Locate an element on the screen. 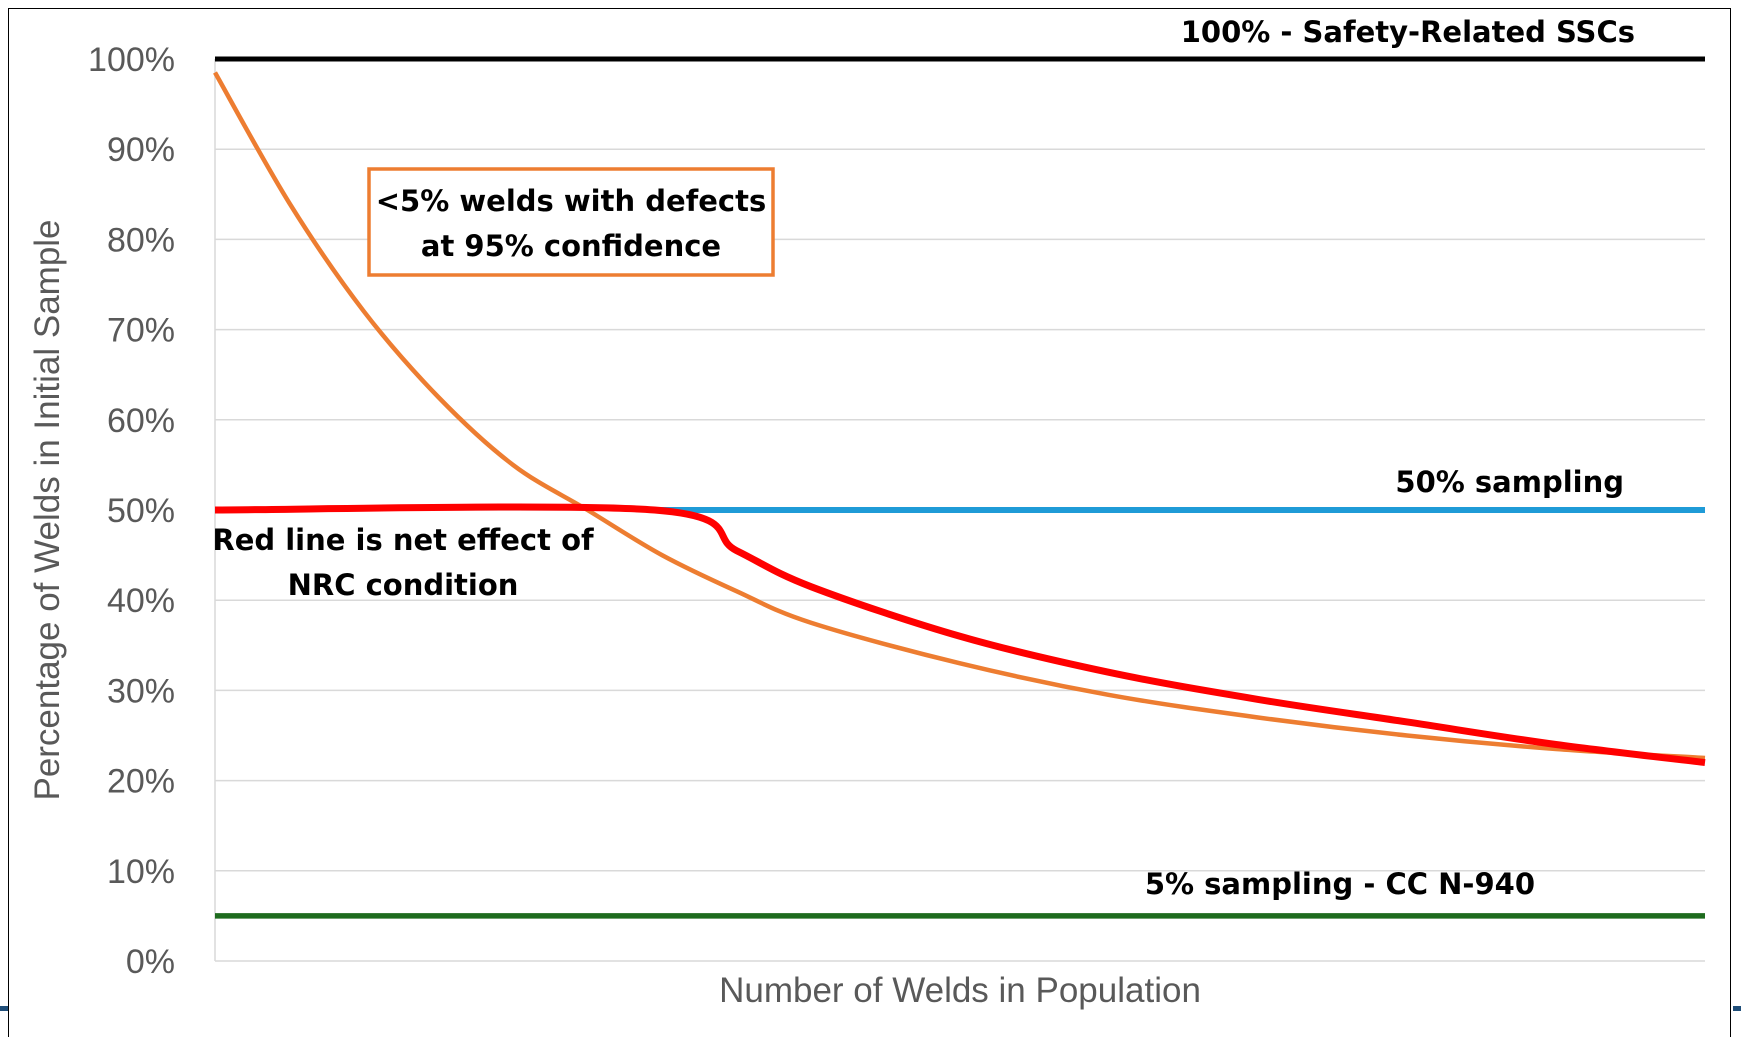 The width and height of the screenshot is (1741, 1037). red-line-note-line-2: NRC condition is located at coordinates (403, 585).